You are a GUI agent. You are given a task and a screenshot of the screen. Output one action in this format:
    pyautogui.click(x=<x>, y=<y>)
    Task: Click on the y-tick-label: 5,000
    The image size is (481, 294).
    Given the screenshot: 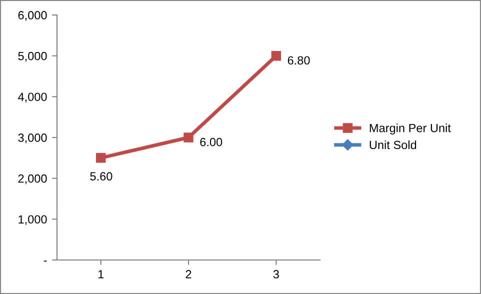 What is the action you would take?
    pyautogui.click(x=32, y=57)
    